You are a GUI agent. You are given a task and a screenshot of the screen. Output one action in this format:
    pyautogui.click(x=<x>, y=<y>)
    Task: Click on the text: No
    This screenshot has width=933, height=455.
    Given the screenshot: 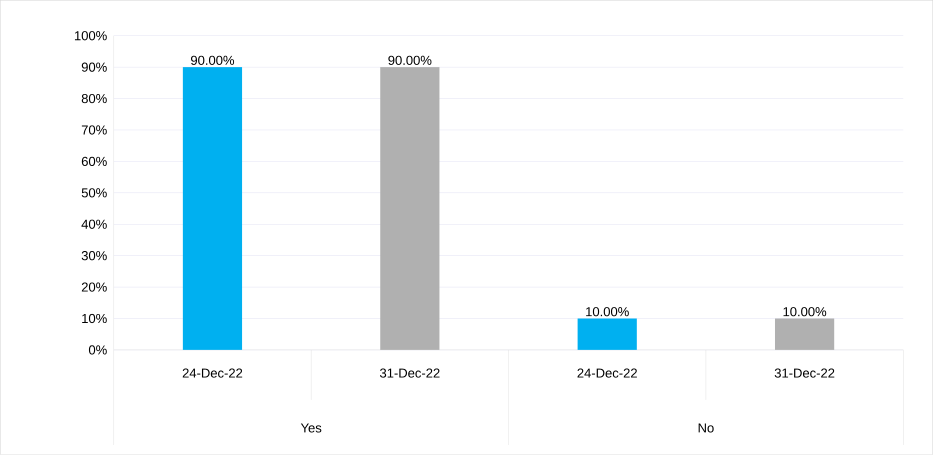 What is the action you would take?
    pyautogui.click(x=706, y=428)
    